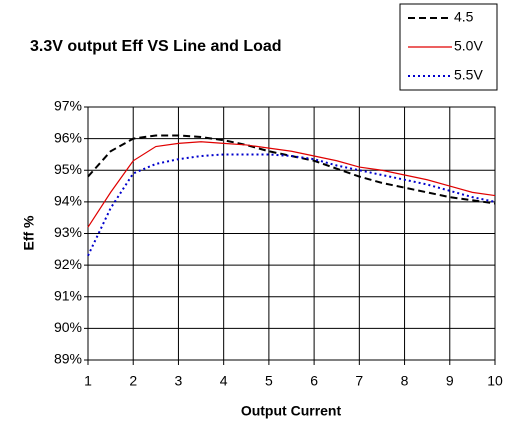 Image resolution: width=508 pixels, height=434 pixels. I want to click on x-axis-label: Output Current, so click(291, 411).